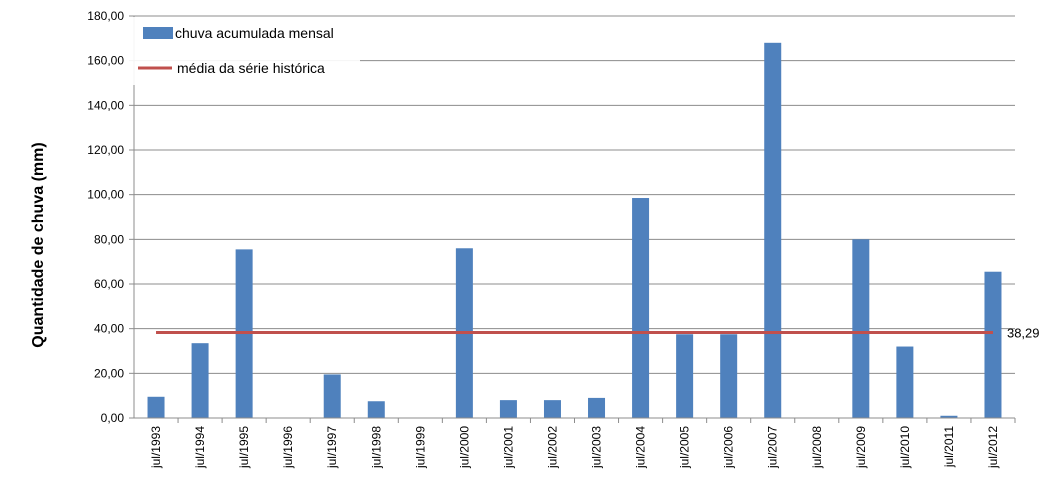 This screenshot has width=1045, height=484. What do you see at coordinates (109, 373) in the screenshot?
I see `y-tick-label: 20,00` at bounding box center [109, 373].